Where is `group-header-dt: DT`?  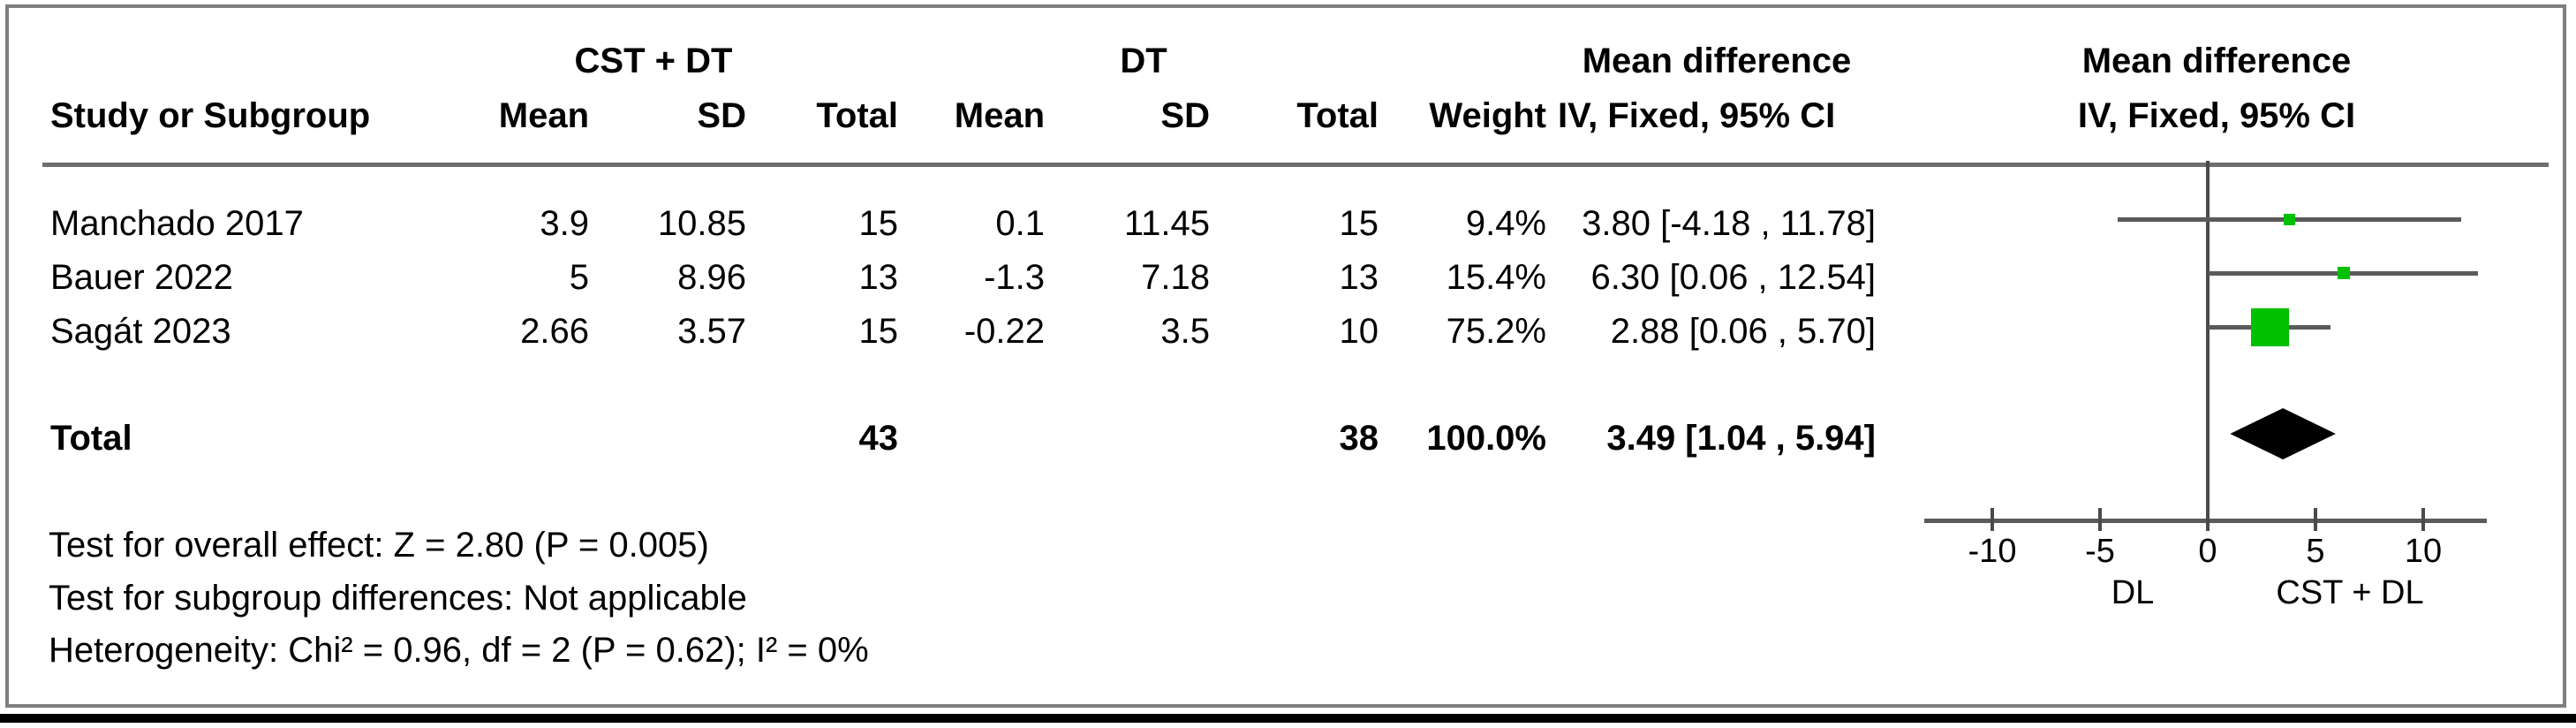
group-header-dt: DT is located at coordinates (1143, 61).